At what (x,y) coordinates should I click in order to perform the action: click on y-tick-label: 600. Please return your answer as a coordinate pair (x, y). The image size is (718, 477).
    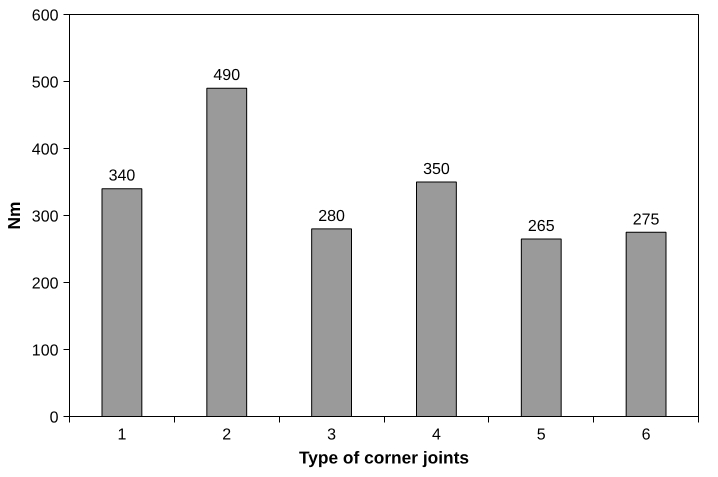
    Looking at the image, I should click on (45, 16).